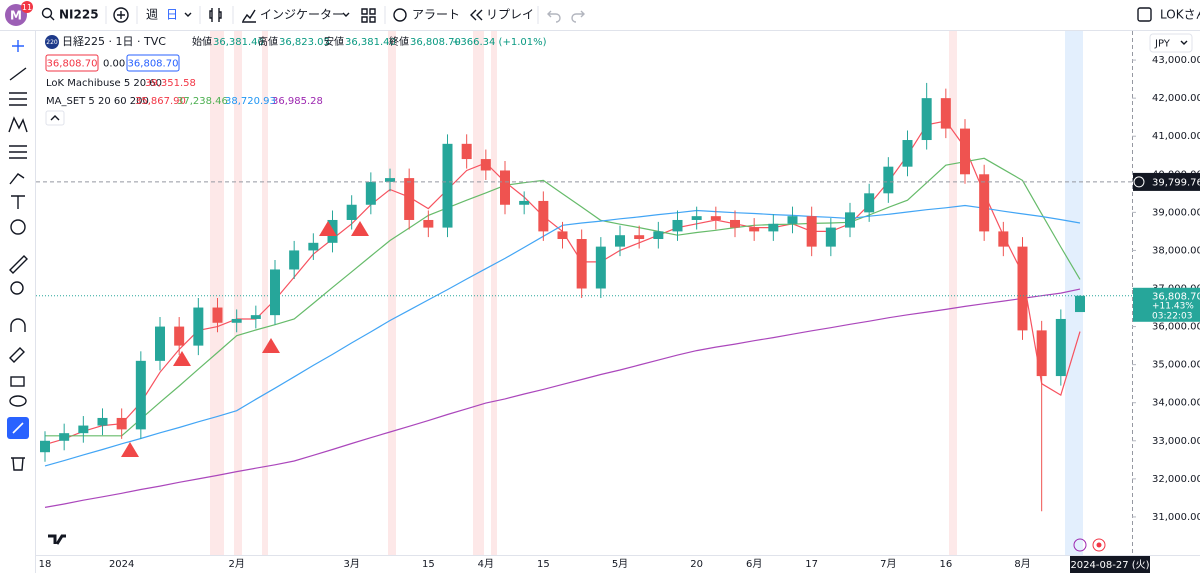  I want to click on chart-type-icon, so click(215, 15).